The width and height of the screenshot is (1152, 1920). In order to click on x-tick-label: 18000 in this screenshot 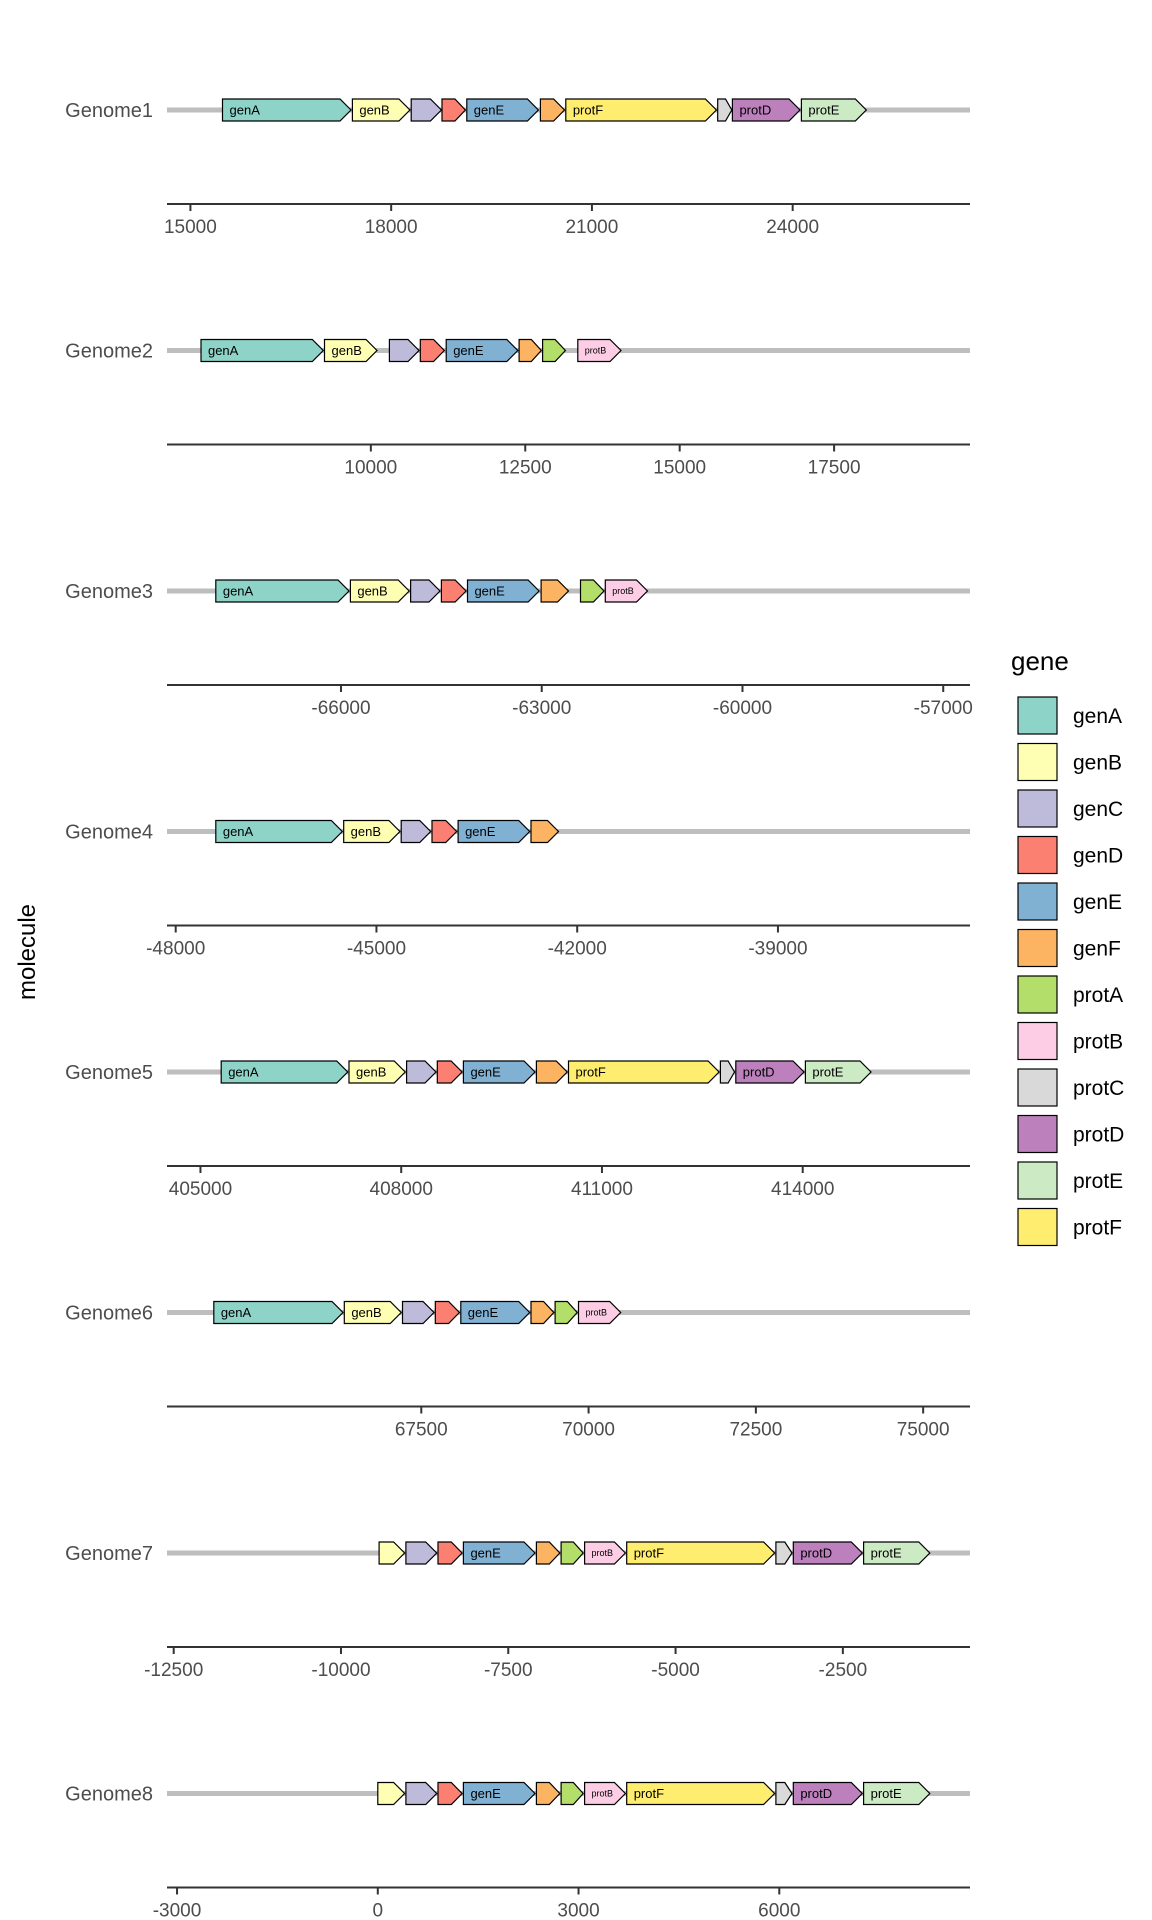, I will do `click(391, 227)`.